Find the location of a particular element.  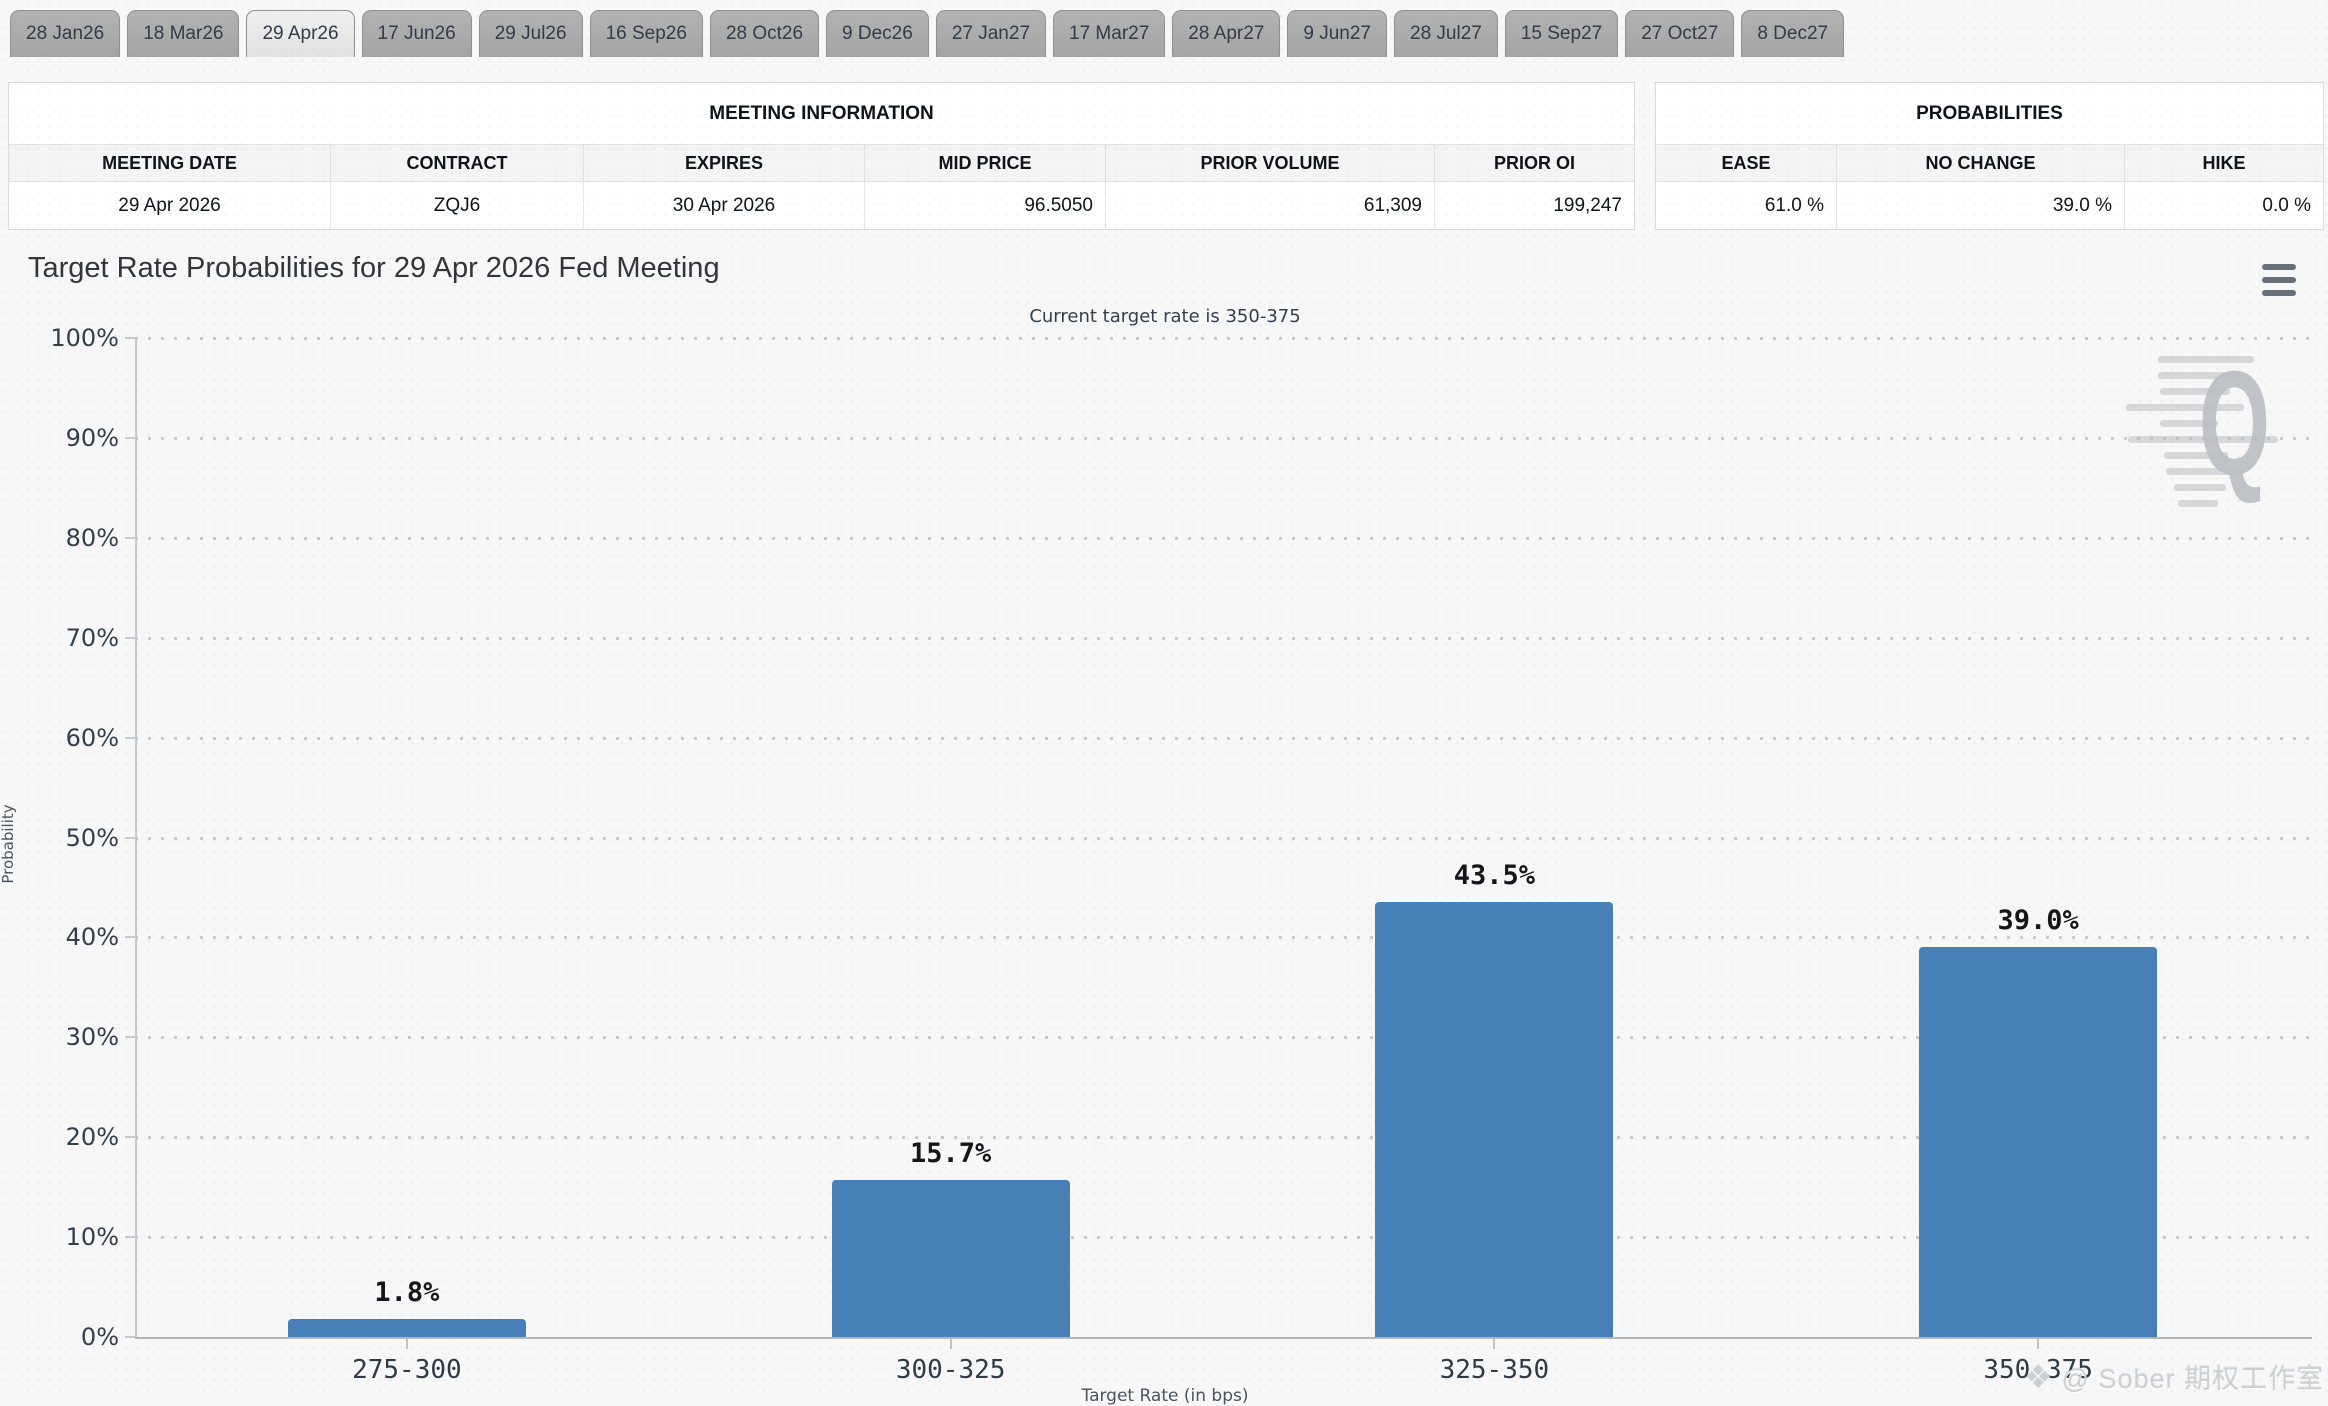

column-header-mid-price: MID PRICE is located at coordinates (985, 163).